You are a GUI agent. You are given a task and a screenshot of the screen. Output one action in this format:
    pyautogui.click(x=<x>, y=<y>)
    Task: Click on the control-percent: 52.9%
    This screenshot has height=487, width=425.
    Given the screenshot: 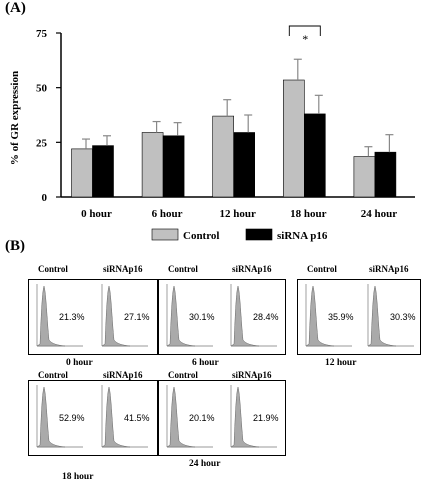 What is the action you would take?
    pyautogui.click(x=72, y=418)
    